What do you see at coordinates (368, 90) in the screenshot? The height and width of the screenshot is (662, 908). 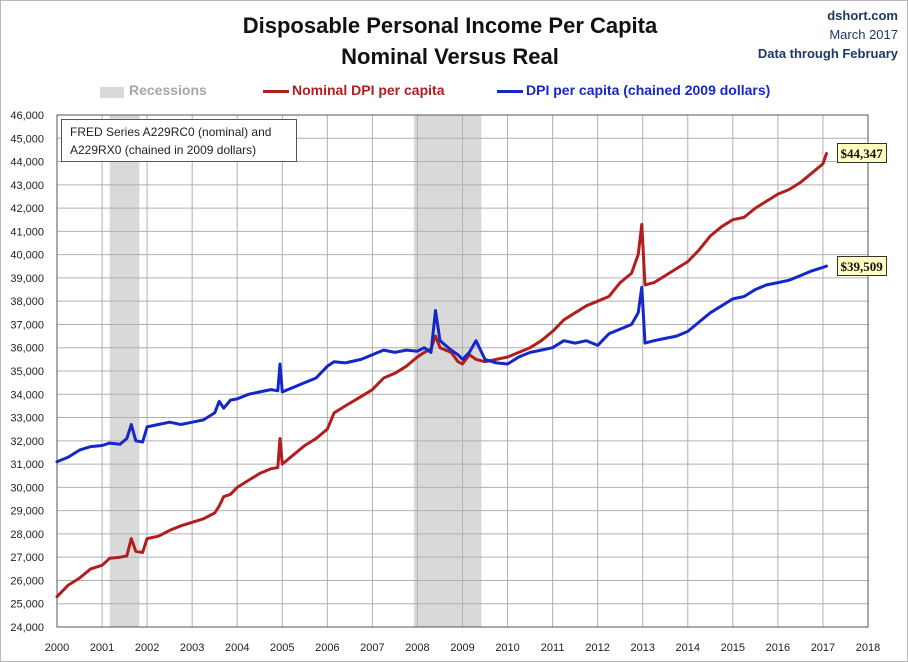 I see `legend-nominal-label: Nominal DPI per capita` at bounding box center [368, 90].